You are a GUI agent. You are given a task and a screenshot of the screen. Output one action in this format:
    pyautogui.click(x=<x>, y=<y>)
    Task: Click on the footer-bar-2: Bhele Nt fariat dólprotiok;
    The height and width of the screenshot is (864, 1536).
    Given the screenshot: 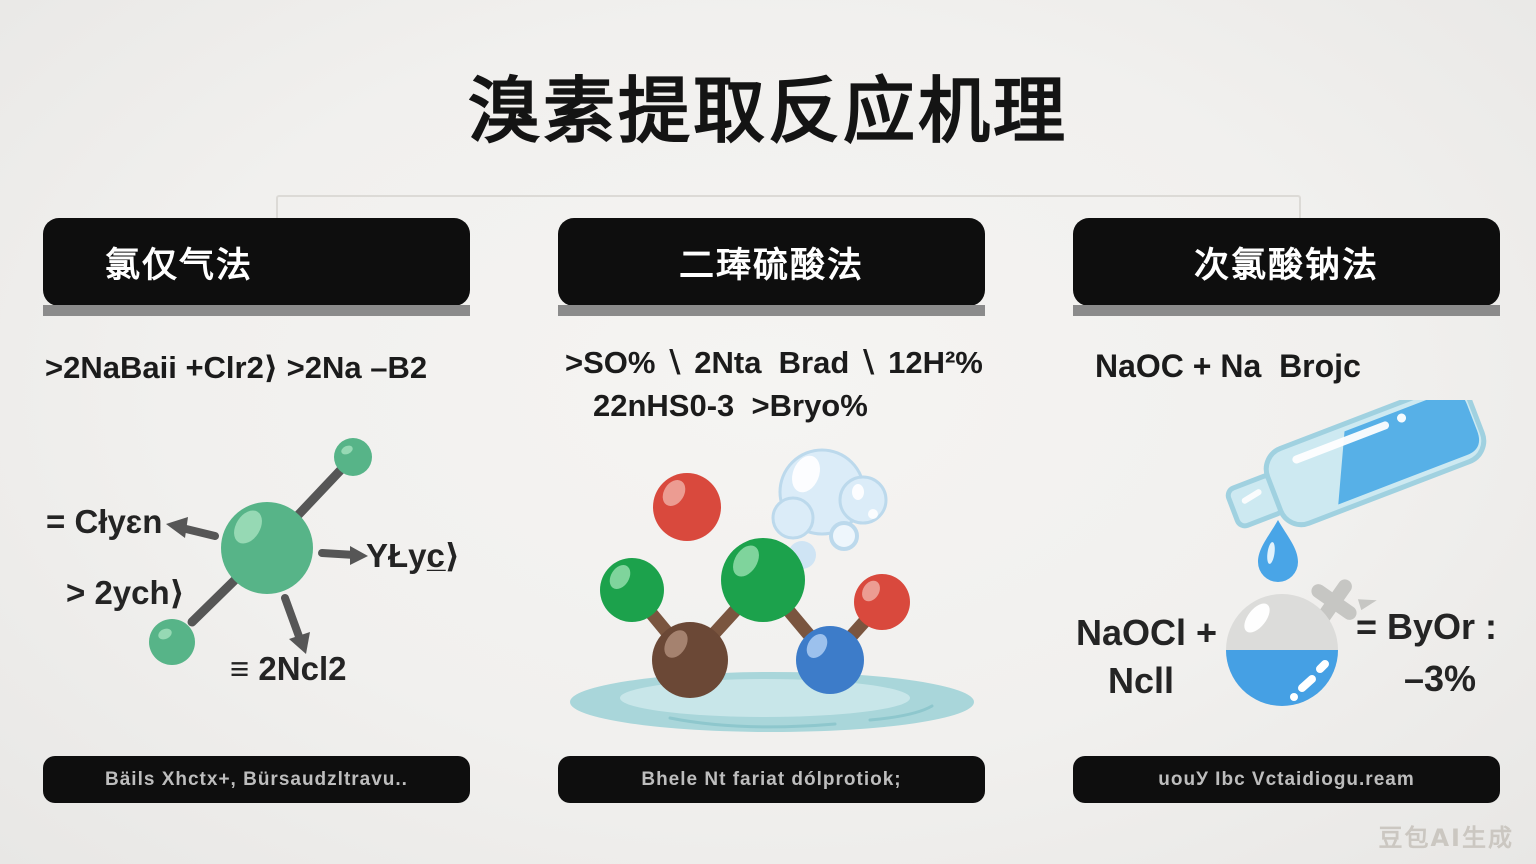 What is the action you would take?
    pyautogui.click(x=771, y=779)
    